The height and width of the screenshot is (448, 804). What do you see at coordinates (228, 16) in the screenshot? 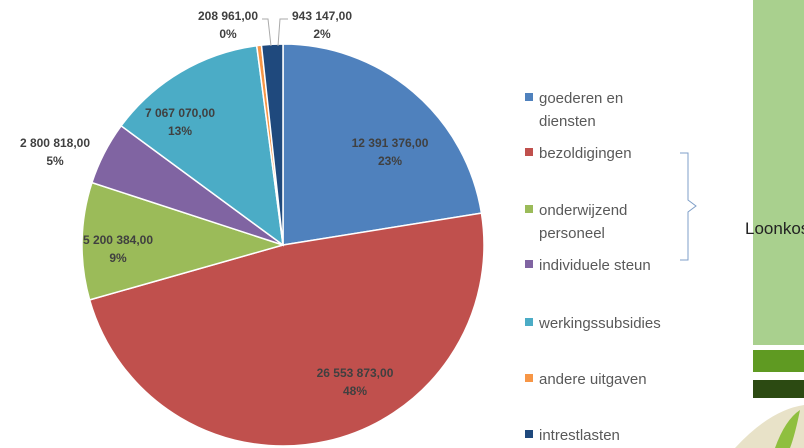
I see `data-label: 208 961,00` at bounding box center [228, 16].